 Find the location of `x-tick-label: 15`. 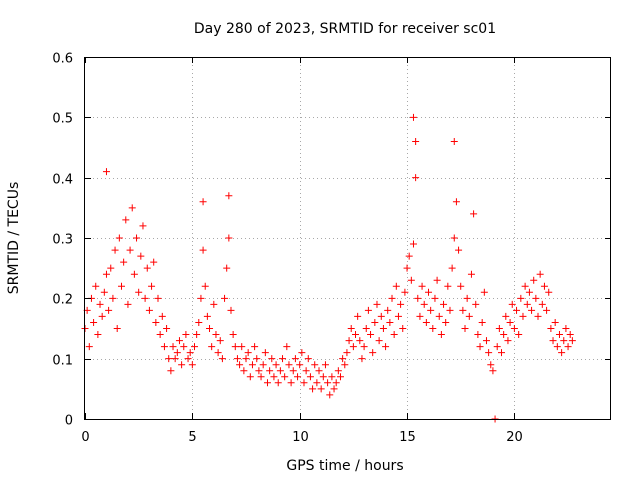

x-tick-label: 15 is located at coordinates (407, 437).